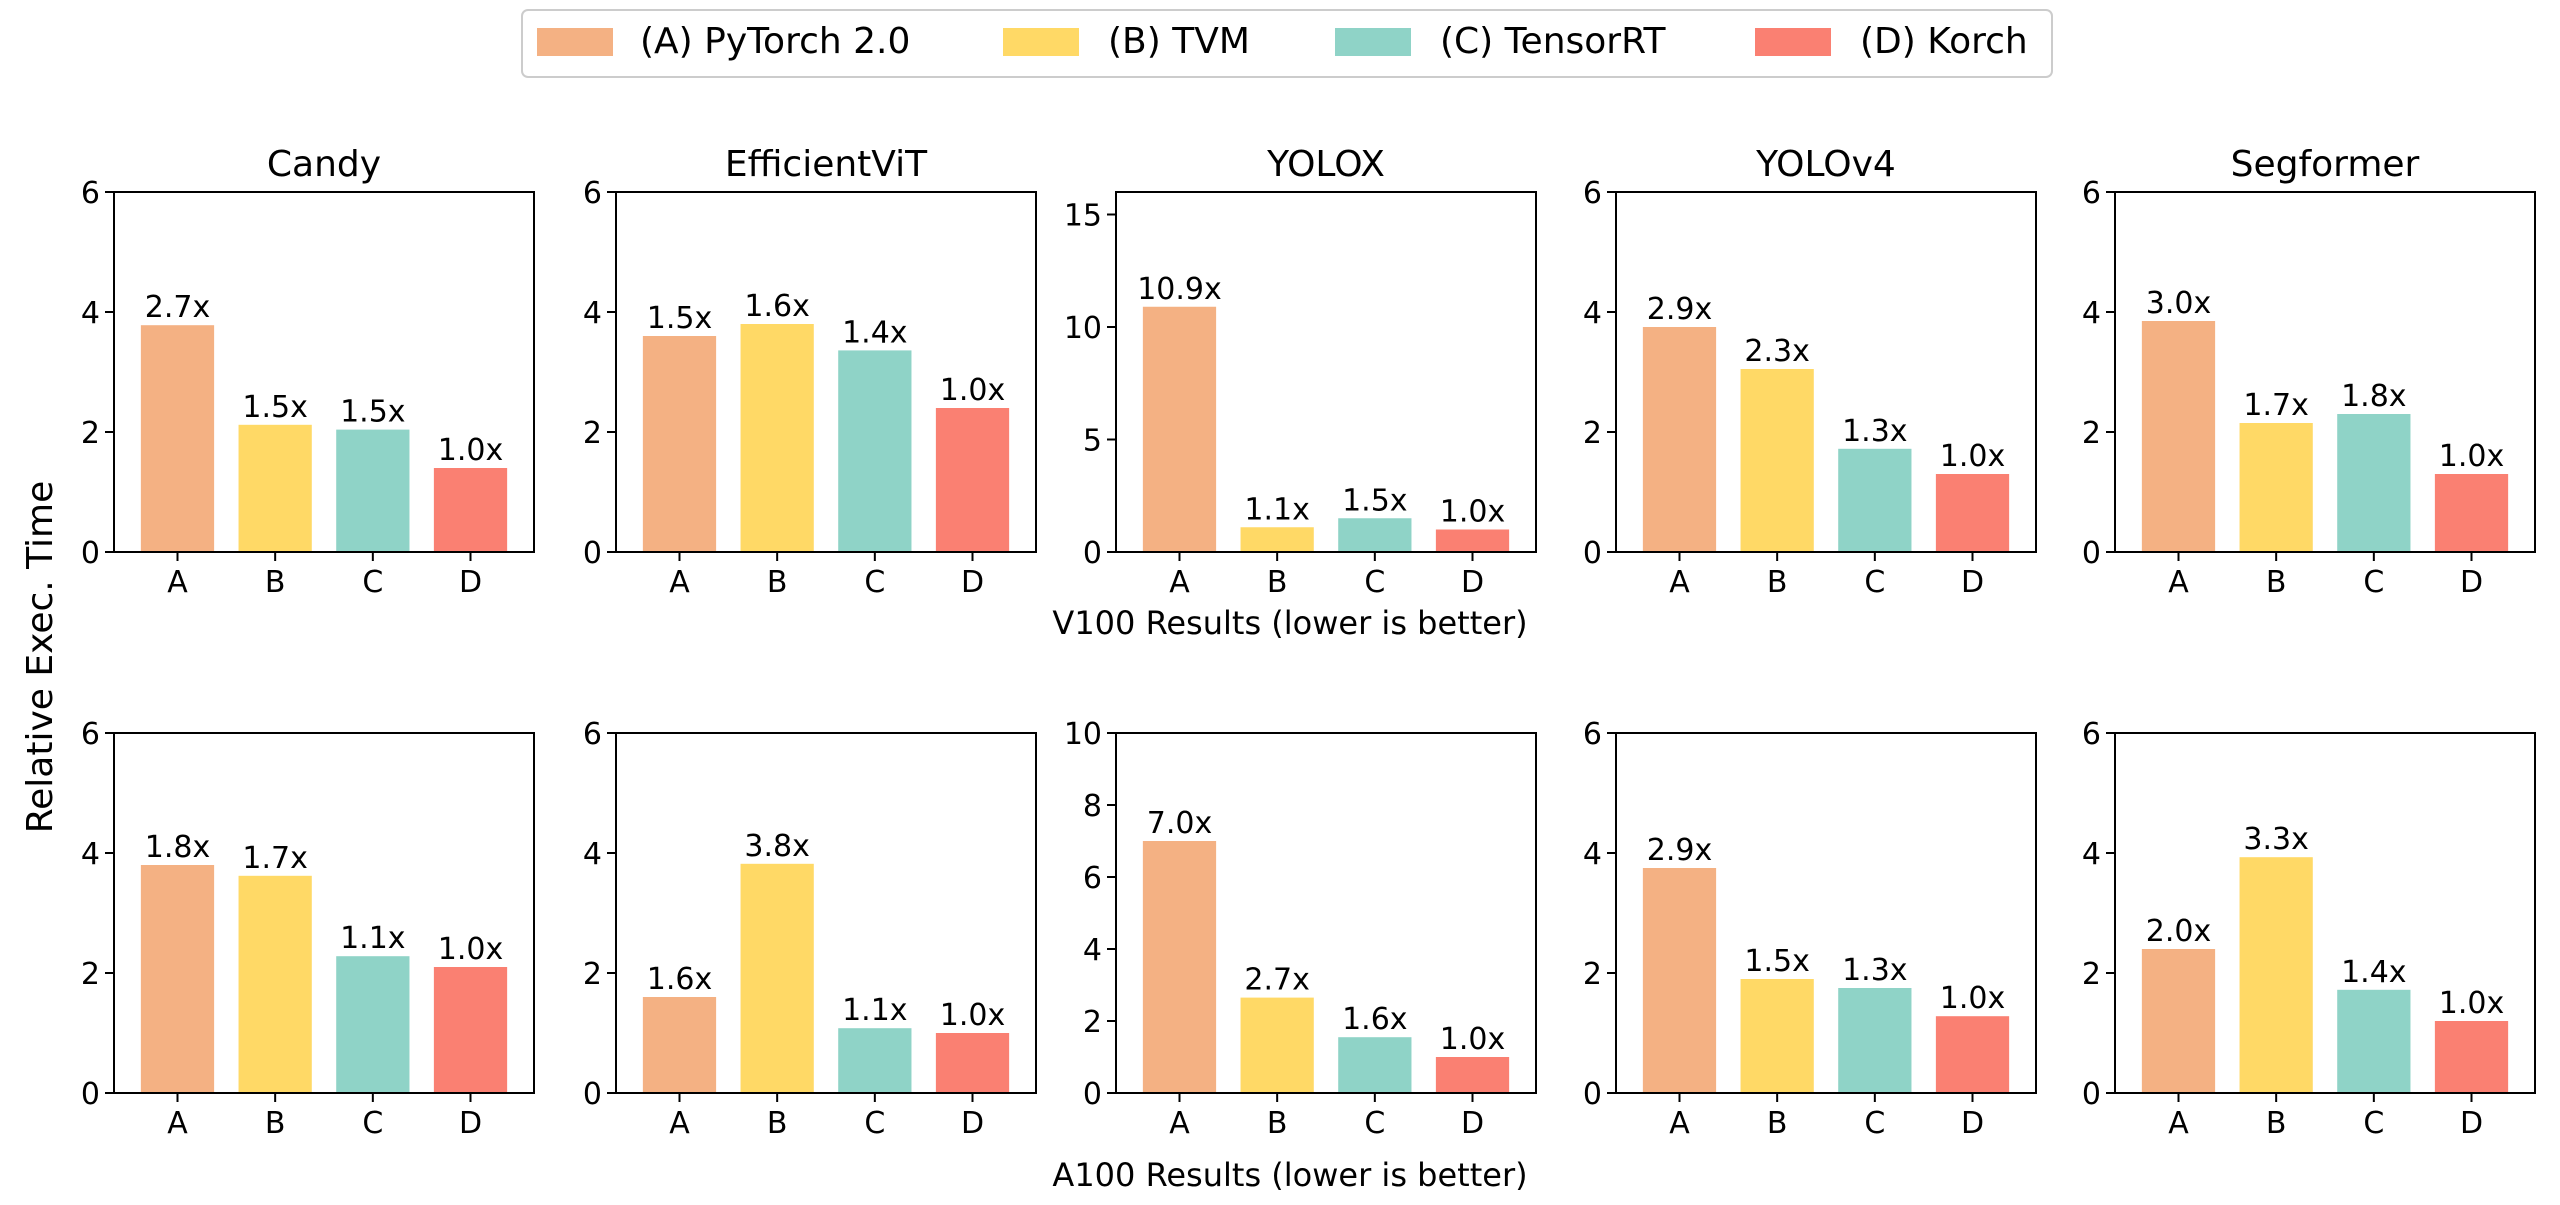  Describe the element at coordinates (1179, 41) in the screenshot. I see `legend-label-b: (B) TVM` at that location.